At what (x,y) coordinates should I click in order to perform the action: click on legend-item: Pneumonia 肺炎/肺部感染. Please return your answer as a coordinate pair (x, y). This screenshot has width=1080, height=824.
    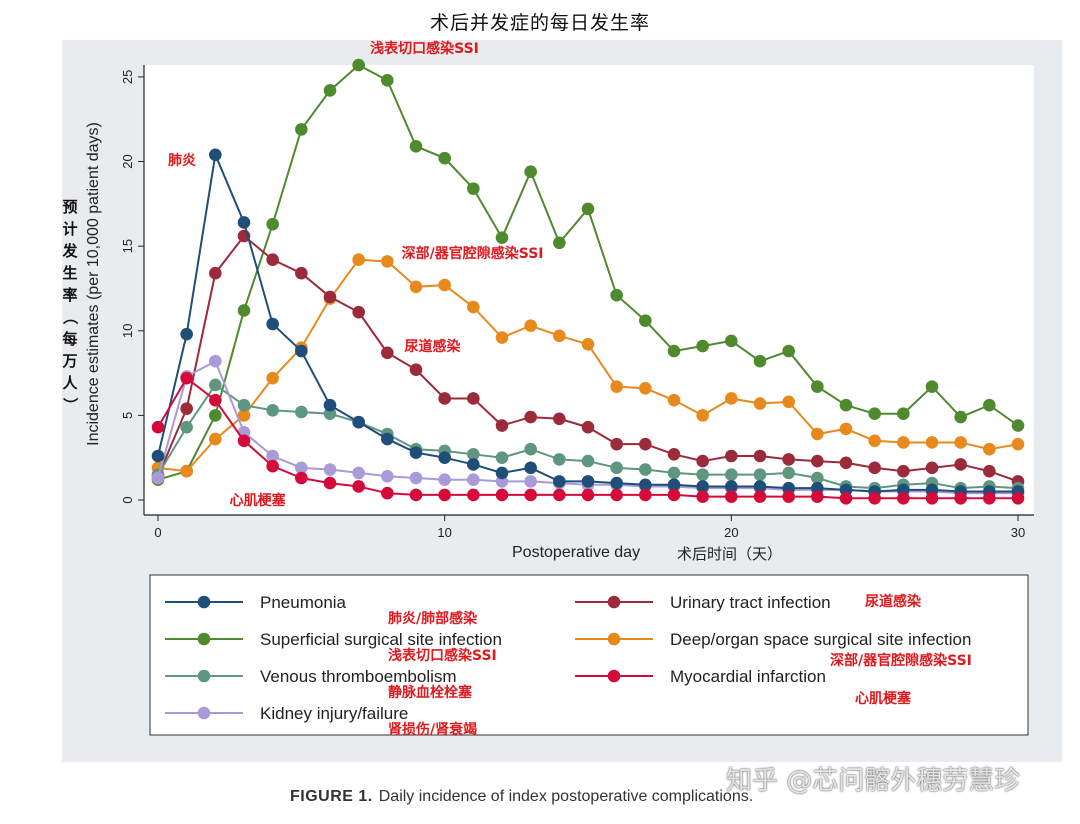
    Looking at the image, I should click on (321, 610).